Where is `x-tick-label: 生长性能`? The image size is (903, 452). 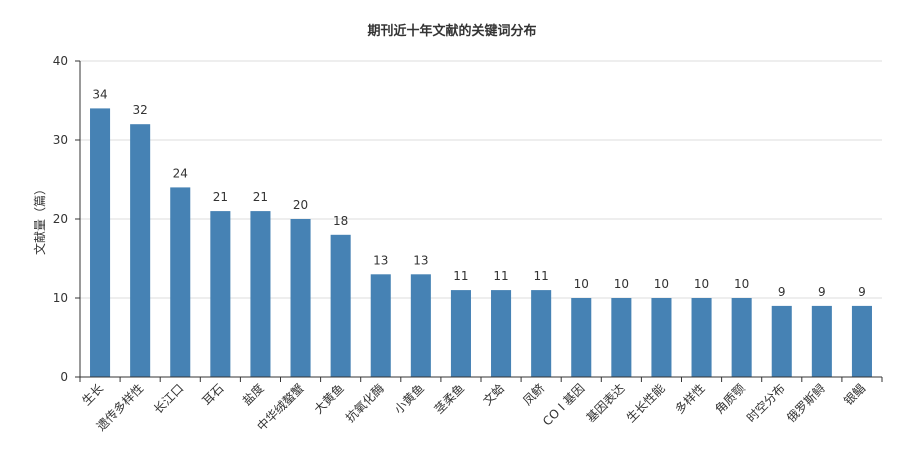
x-tick-label: 生长性能 is located at coordinates (646, 403).